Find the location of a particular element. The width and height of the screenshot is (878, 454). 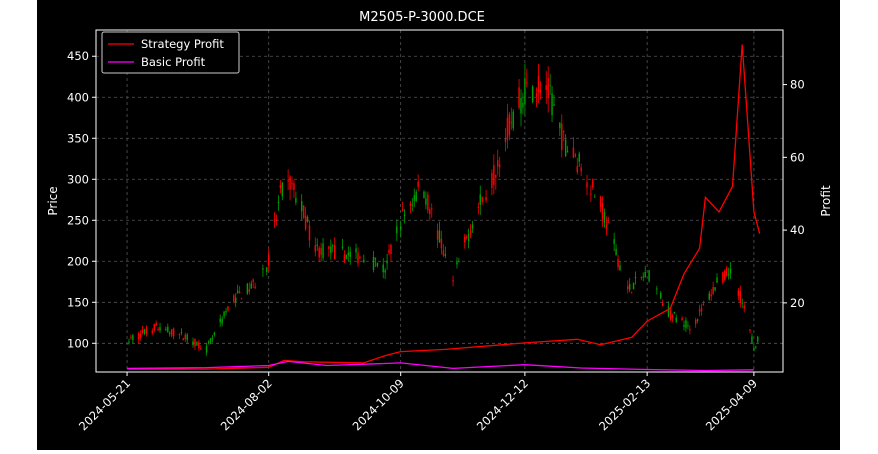

y2-tick-label: 80 is located at coordinates (797, 85).